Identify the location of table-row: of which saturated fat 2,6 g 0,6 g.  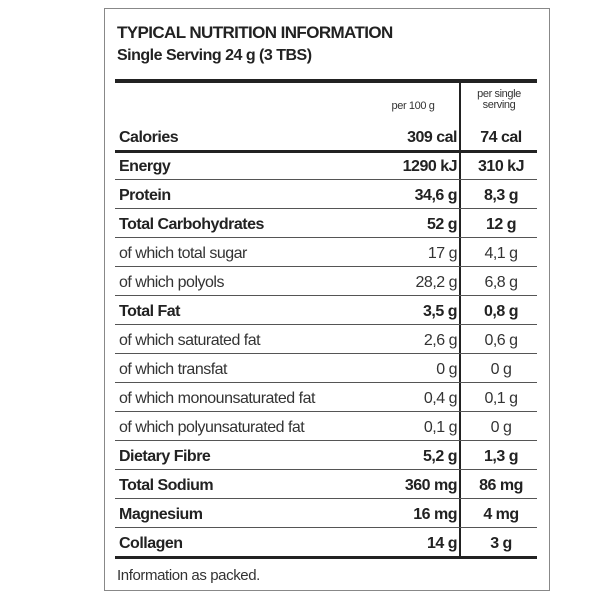
(326, 338).